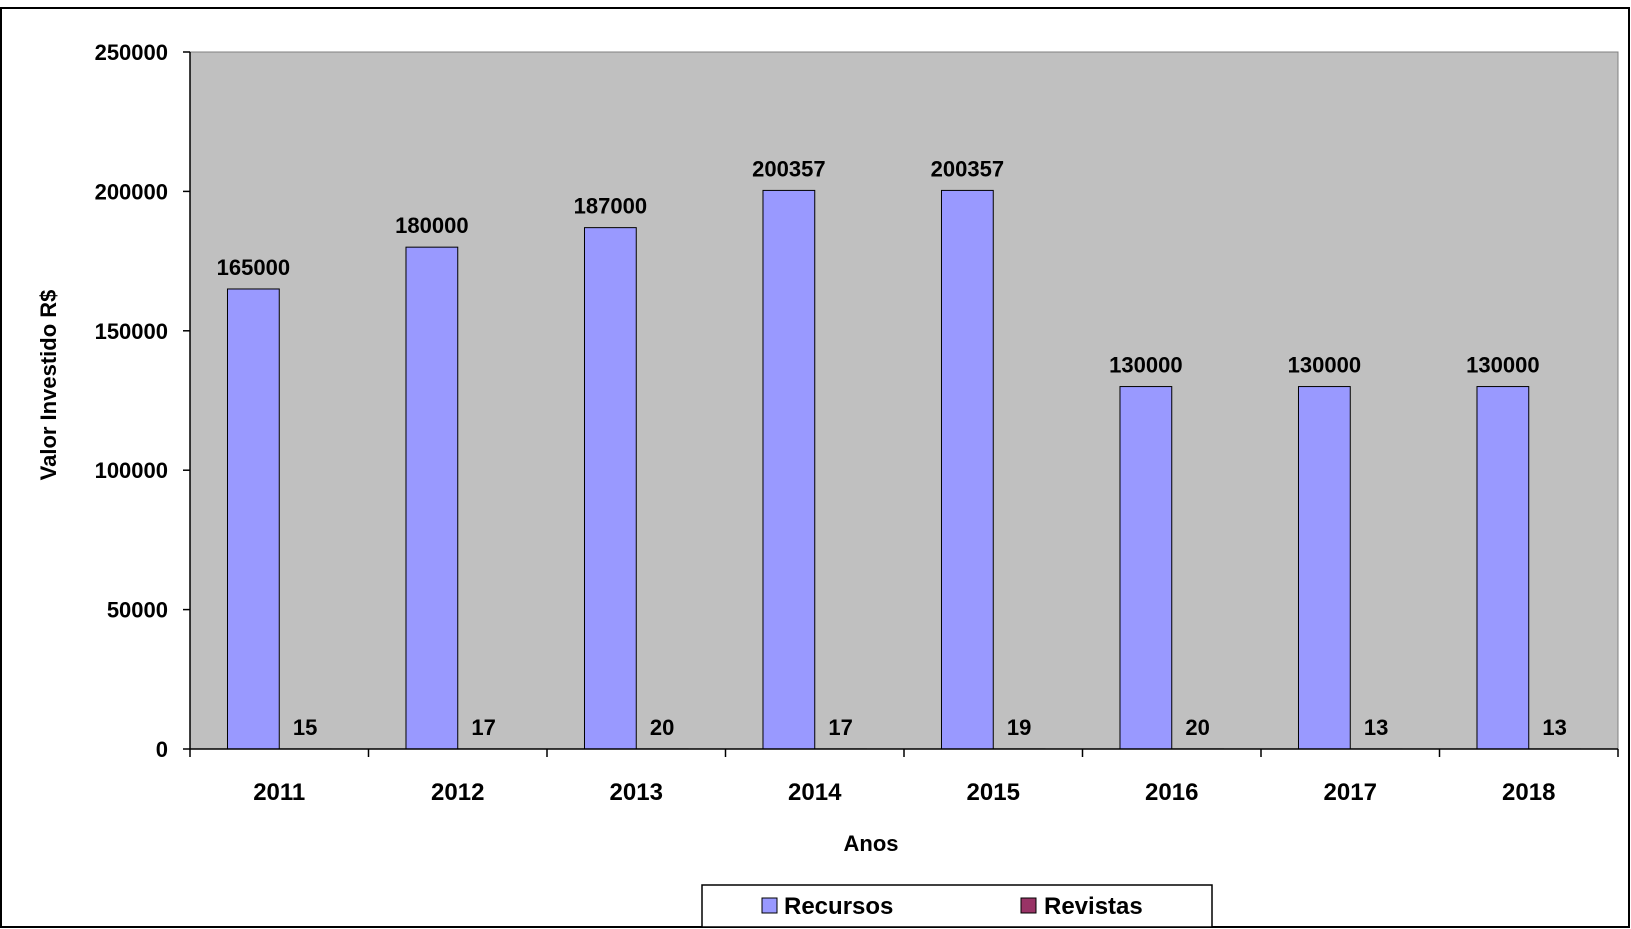 The width and height of the screenshot is (1631, 929). I want to click on y-tick-label: 250000, so click(131, 52).